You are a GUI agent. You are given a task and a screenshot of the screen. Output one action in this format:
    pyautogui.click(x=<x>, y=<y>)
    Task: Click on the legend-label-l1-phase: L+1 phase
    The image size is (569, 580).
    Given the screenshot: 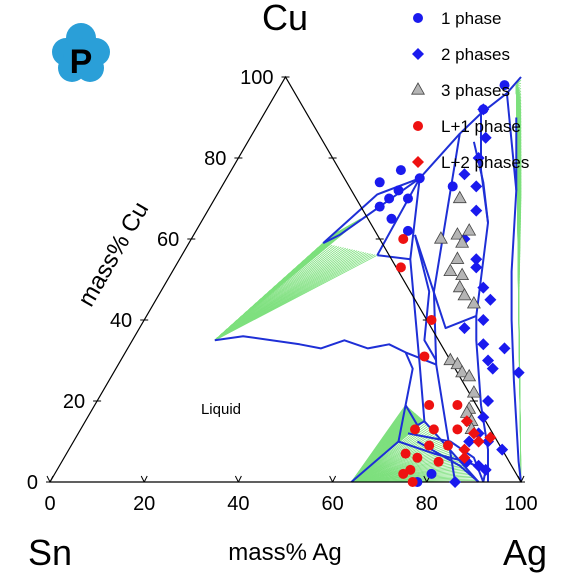 What is the action you would take?
    pyautogui.click(x=481, y=126)
    